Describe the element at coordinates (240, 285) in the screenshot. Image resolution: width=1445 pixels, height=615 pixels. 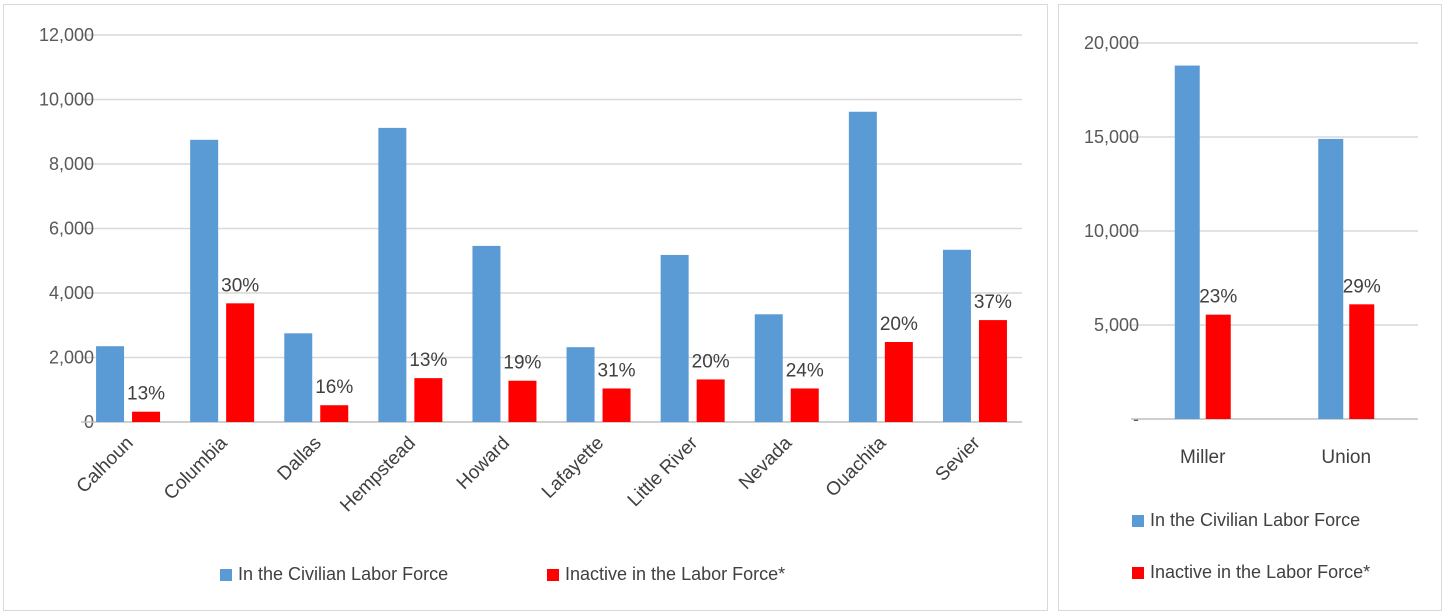
I see `data-label-columbia: 30%` at that location.